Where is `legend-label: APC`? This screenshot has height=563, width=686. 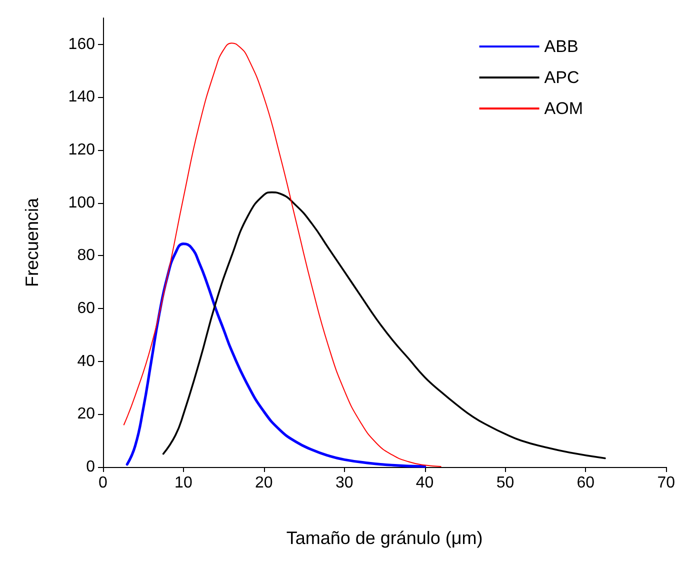
legend-label: APC is located at coordinates (562, 77).